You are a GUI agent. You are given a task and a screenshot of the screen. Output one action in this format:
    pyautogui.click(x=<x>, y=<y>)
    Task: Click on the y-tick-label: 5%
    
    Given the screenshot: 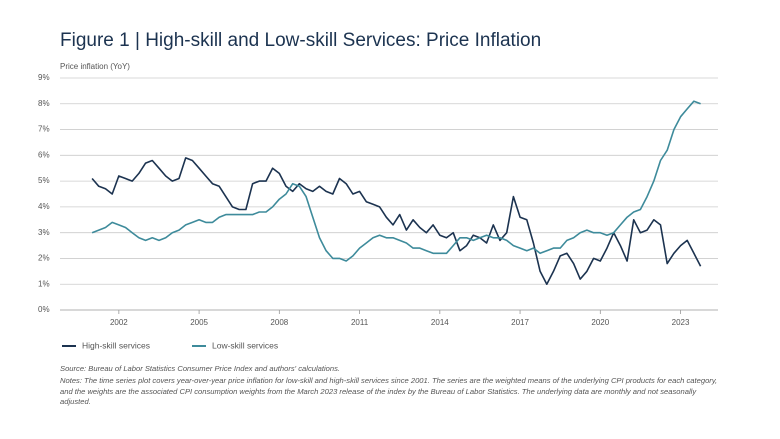 What is the action you would take?
    pyautogui.click(x=44, y=180)
    